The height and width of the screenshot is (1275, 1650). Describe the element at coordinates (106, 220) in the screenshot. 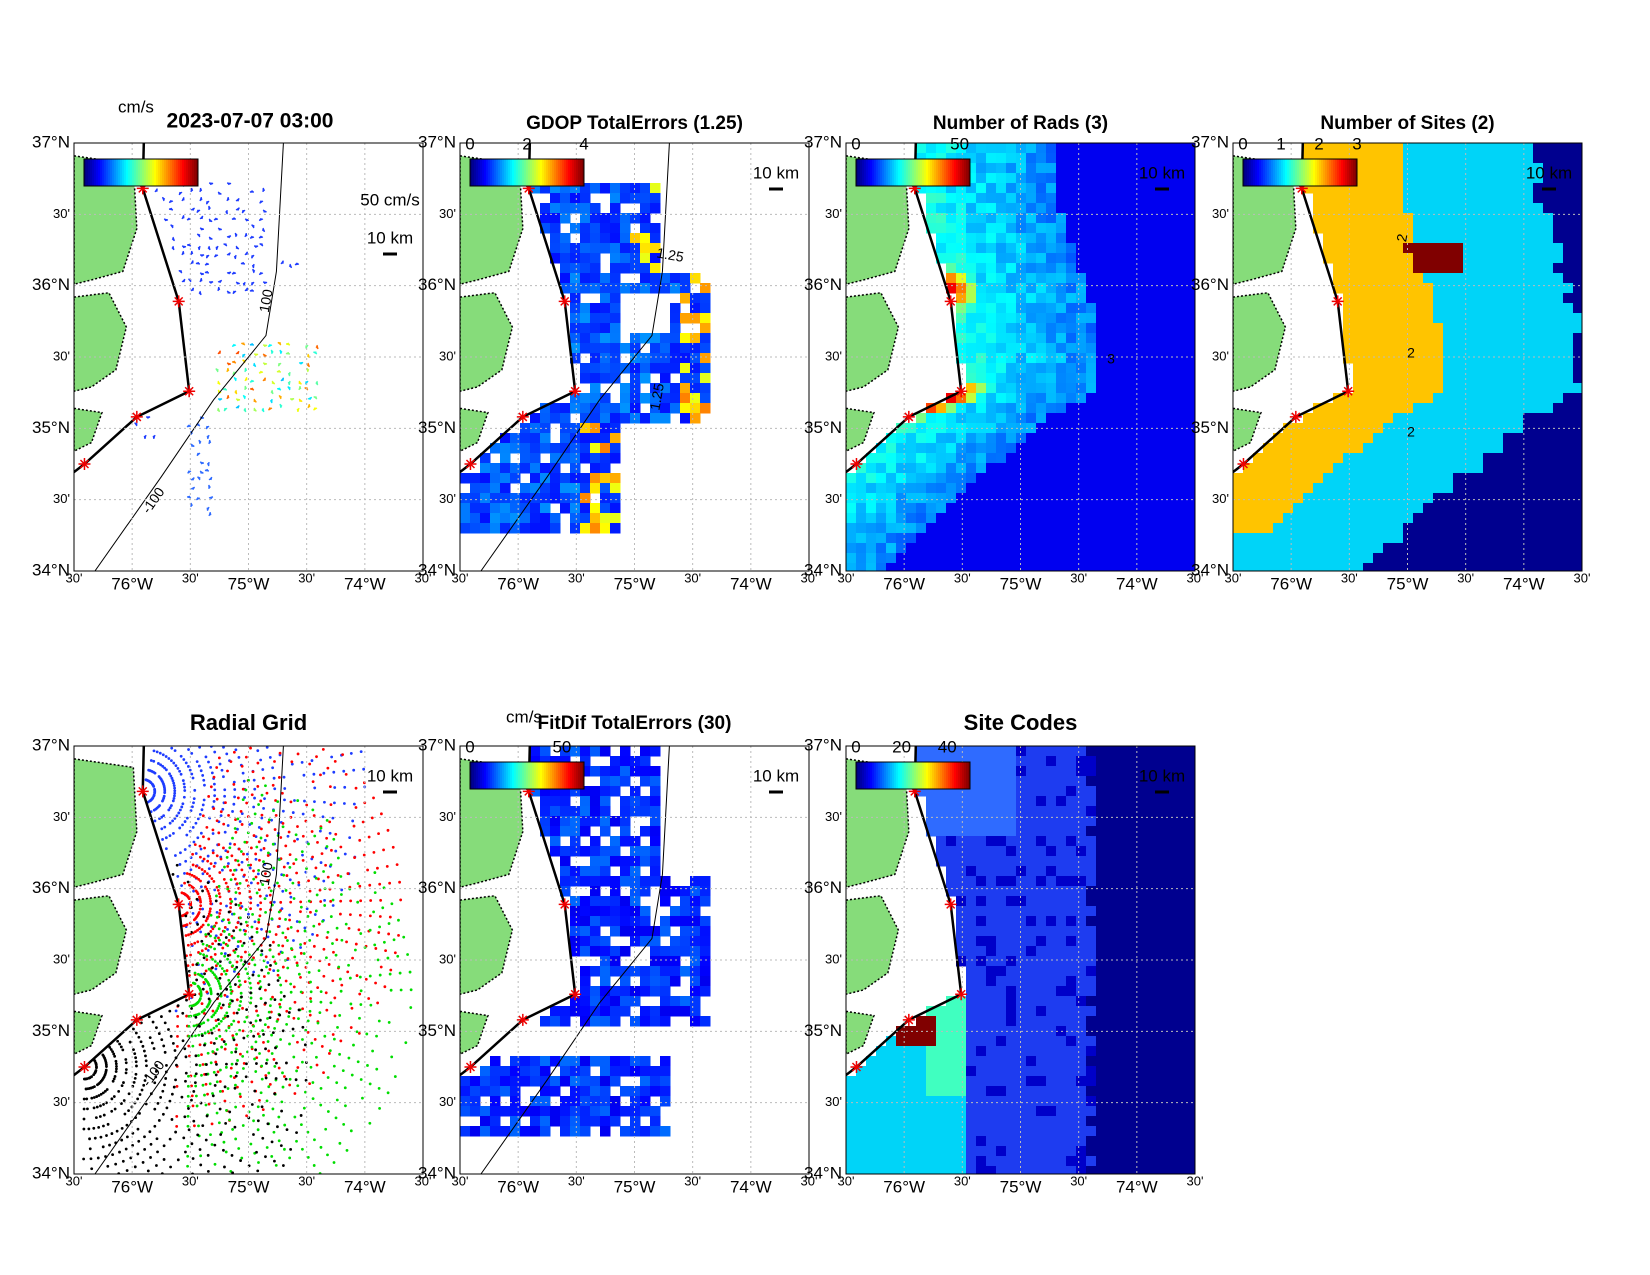

I see `land` at that location.